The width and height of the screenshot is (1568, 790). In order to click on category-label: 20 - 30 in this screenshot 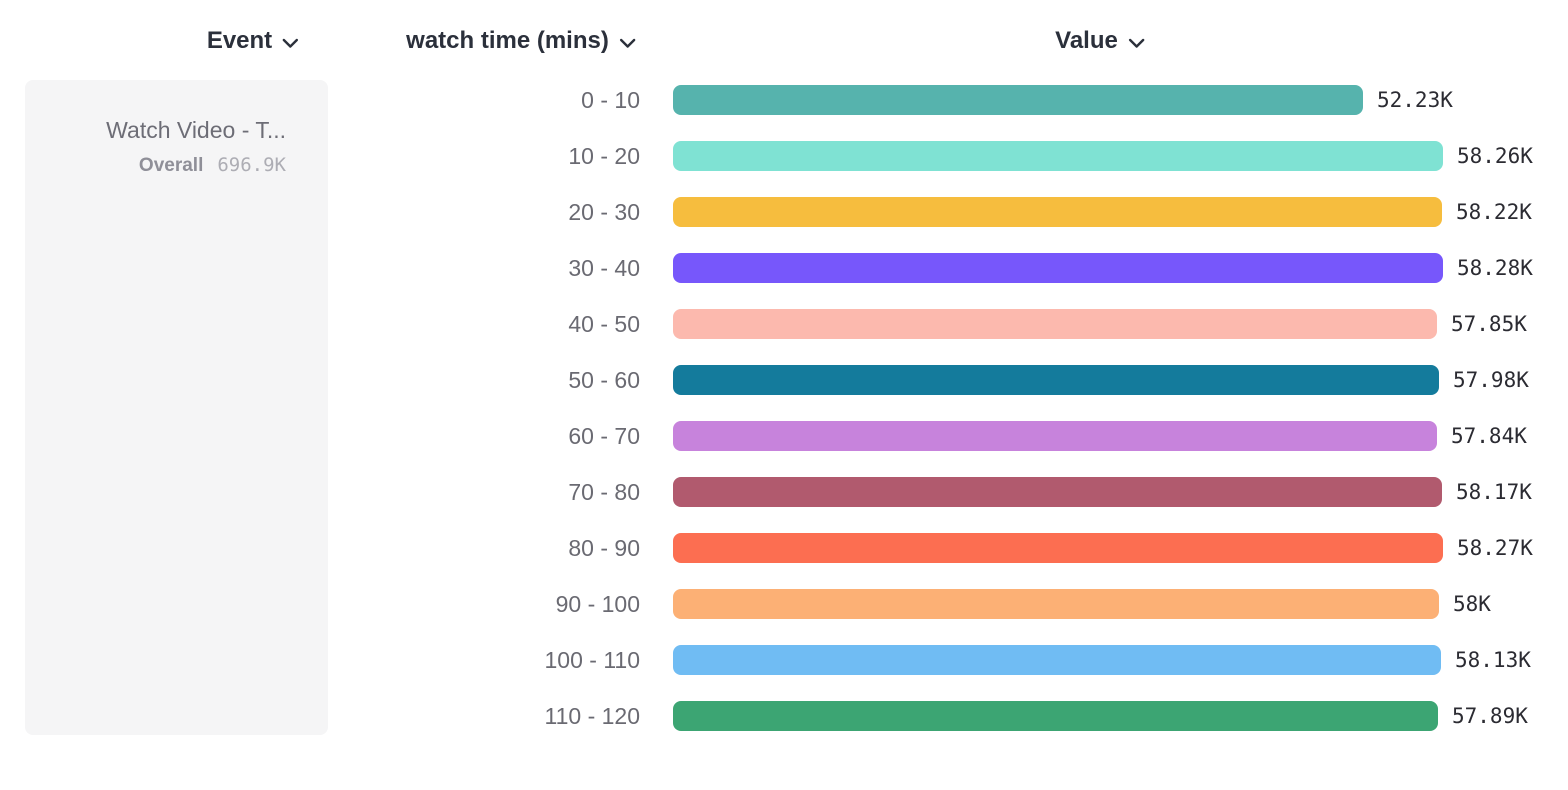, I will do `click(604, 212)`.